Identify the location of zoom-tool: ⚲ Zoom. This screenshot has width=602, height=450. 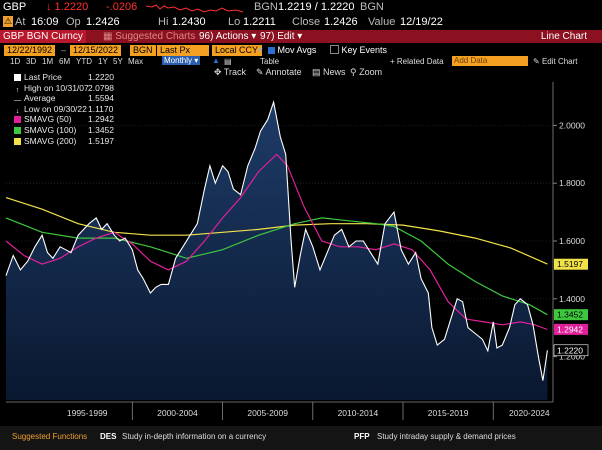
(366, 72).